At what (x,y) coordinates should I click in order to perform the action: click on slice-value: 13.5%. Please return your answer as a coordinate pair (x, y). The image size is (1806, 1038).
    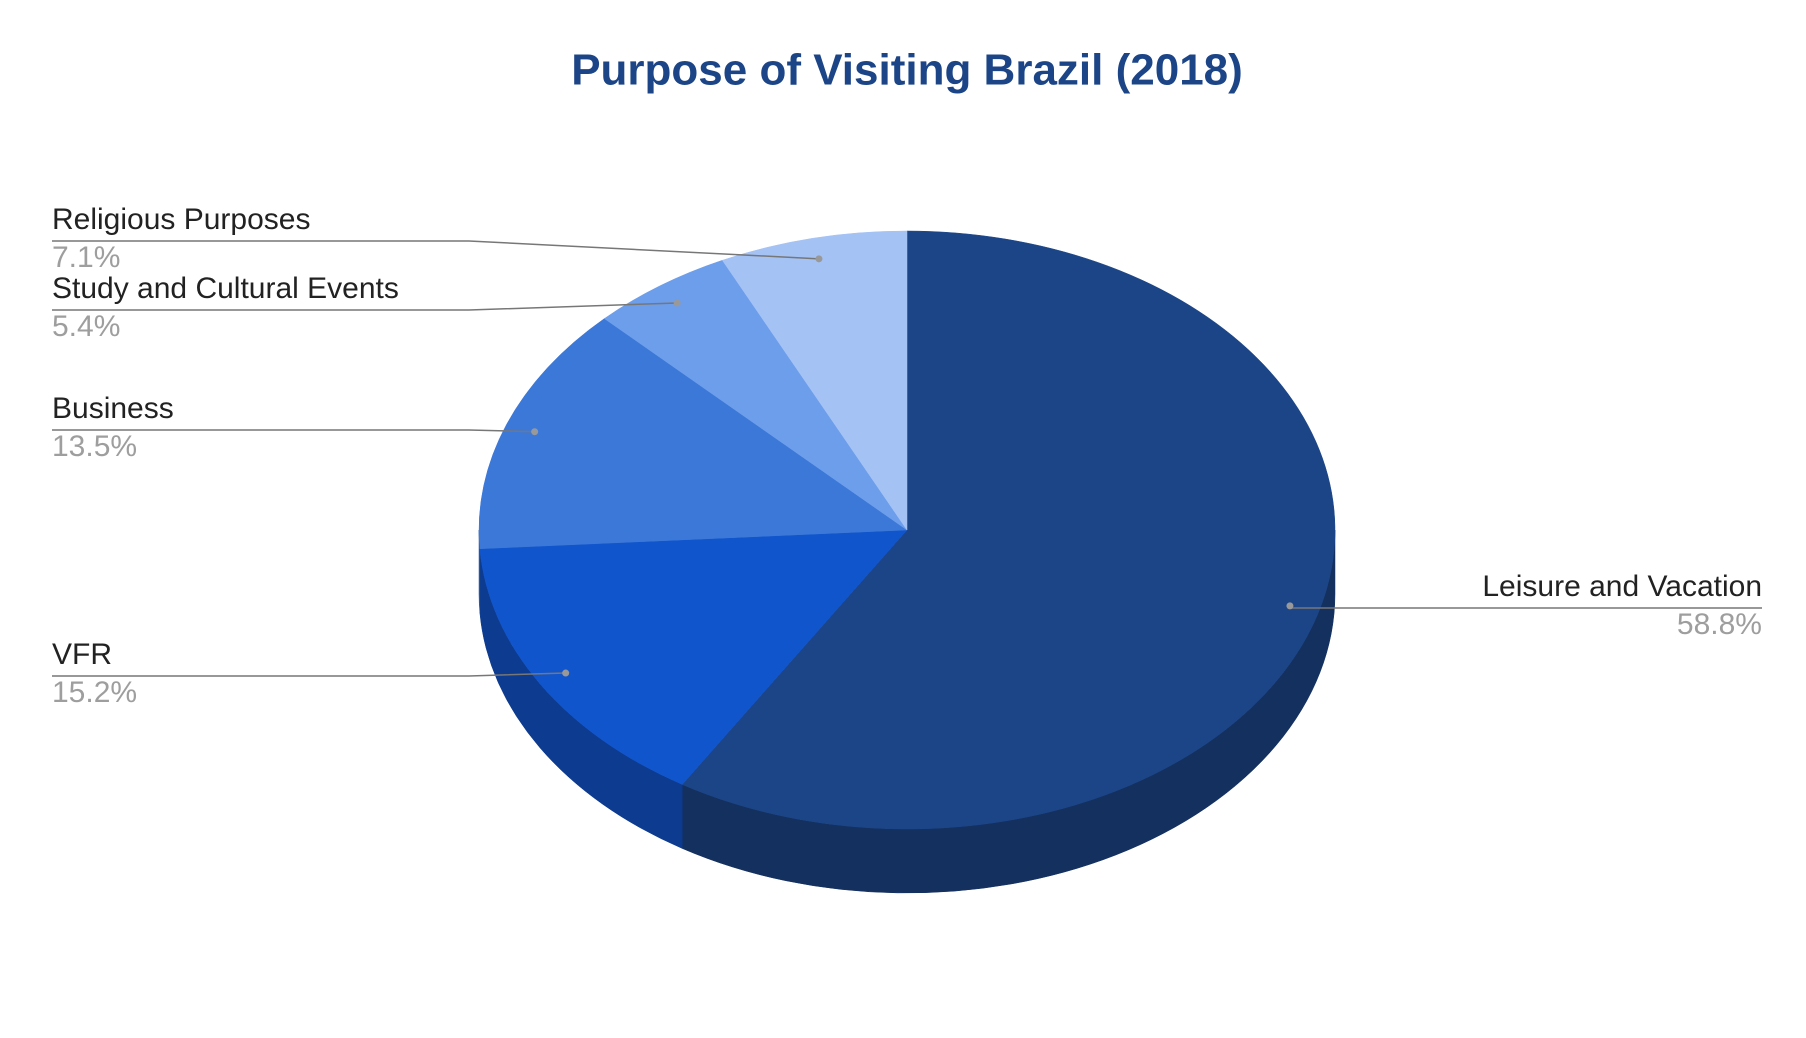
    Looking at the image, I should click on (94, 446).